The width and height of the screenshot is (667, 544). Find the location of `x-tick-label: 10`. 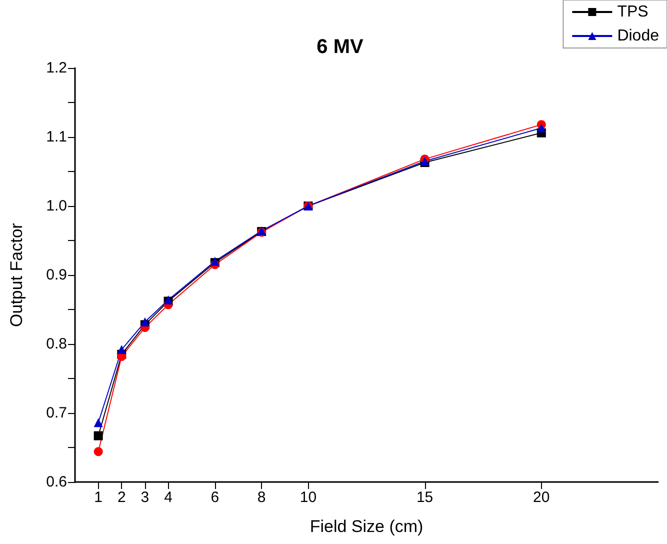

x-tick-label: 10 is located at coordinates (308, 497).